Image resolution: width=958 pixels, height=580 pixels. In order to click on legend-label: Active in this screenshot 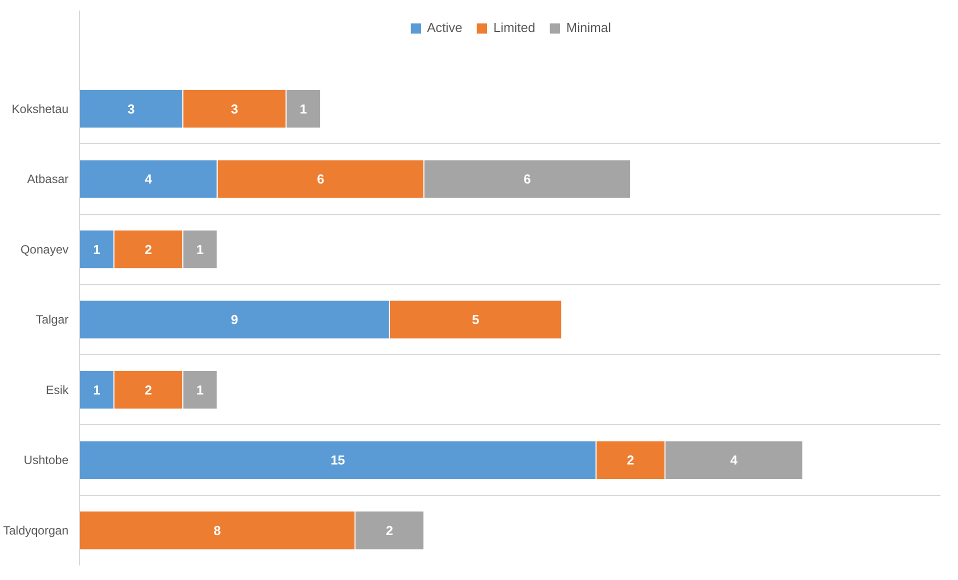, I will do `click(444, 27)`.